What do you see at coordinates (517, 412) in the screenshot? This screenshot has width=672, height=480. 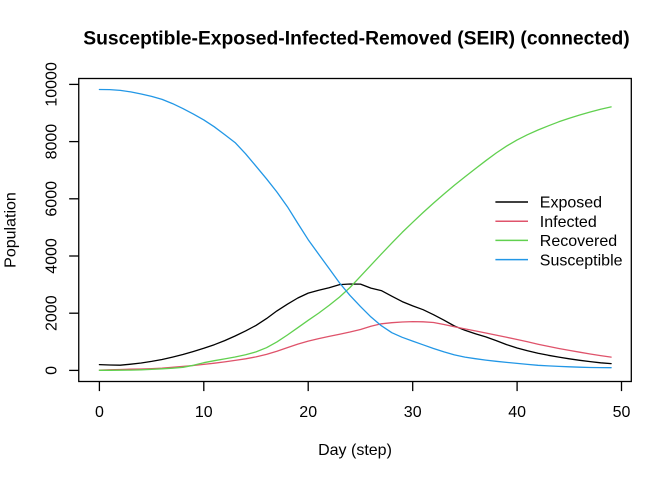 I see `svg-text: 40` at bounding box center [517, 412].